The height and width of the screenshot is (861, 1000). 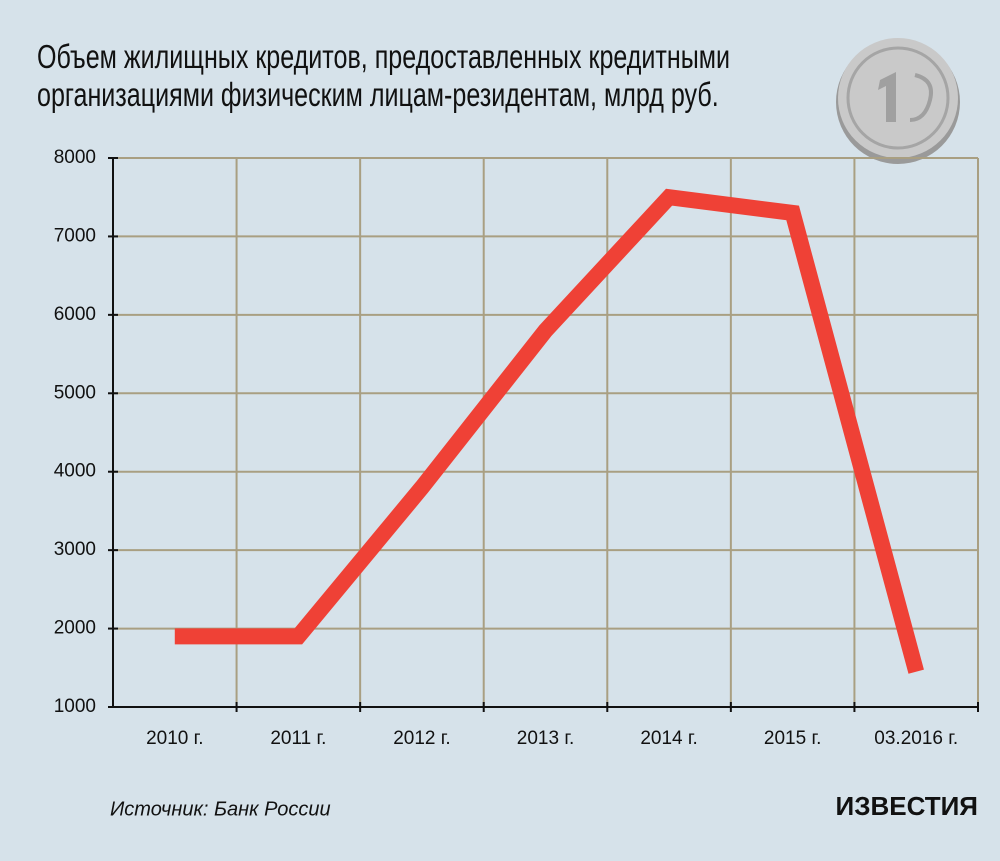 What do you see at coordinates (174, 738) in the screenshot?
I see `x-tick-label: 2010 г.` at bounding box center [174, 738].